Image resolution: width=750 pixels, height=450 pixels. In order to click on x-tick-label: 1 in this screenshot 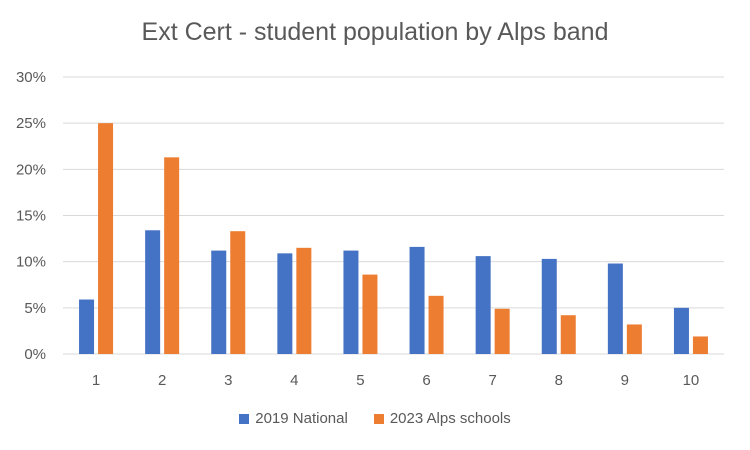, I will do `click(96, 380)`.